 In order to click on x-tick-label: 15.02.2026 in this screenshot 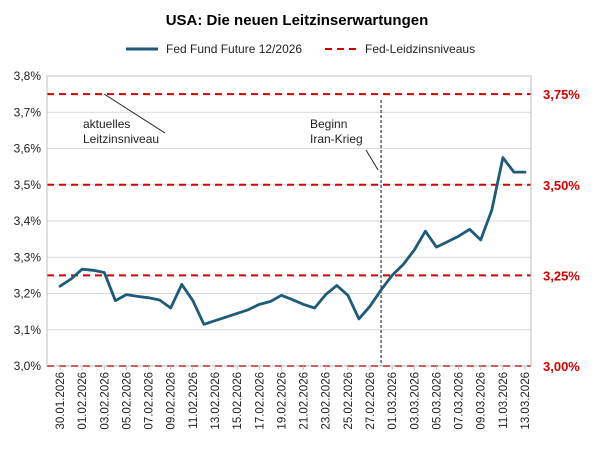, I will do `click(238, 401)`.